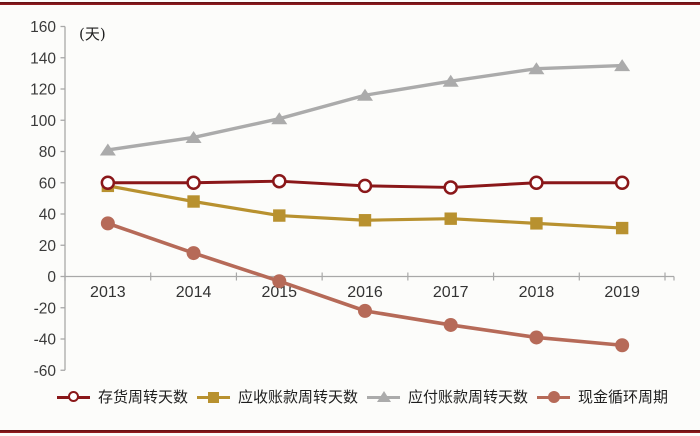 This screenshot has height=436, width=700. Describe the element at coordinates (350, 431) in the screenshot. I see `bottom-border-line` at that location.